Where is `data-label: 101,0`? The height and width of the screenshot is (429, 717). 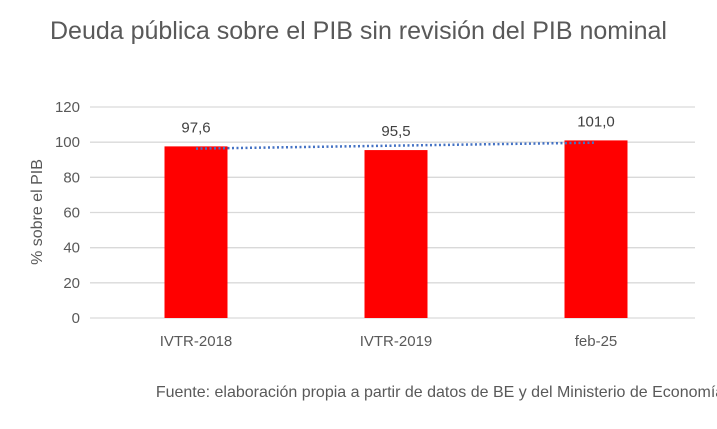
data-label: 101,0 is located at coordinates (596, 121).